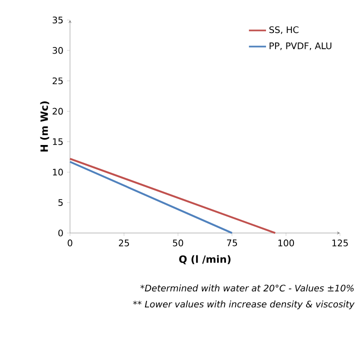  I want to click on legend-label: PP, PVDF, ALU, so click(301, 46).